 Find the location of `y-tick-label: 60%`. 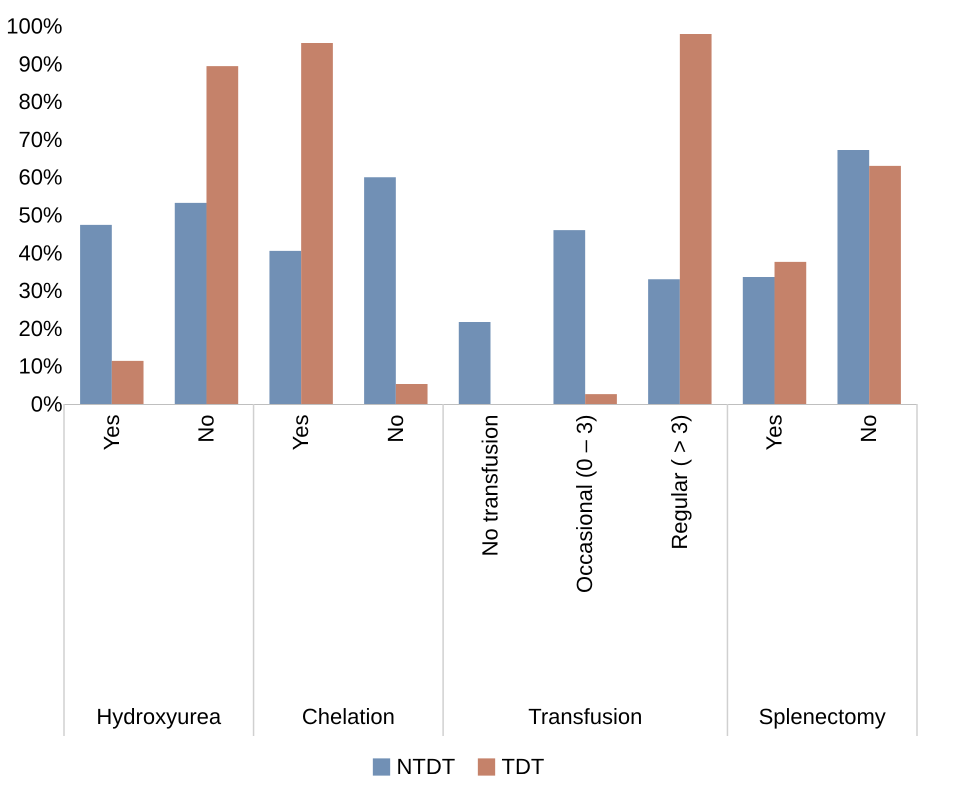

y-tick-label: 60% is located at coordinates (40, 177).